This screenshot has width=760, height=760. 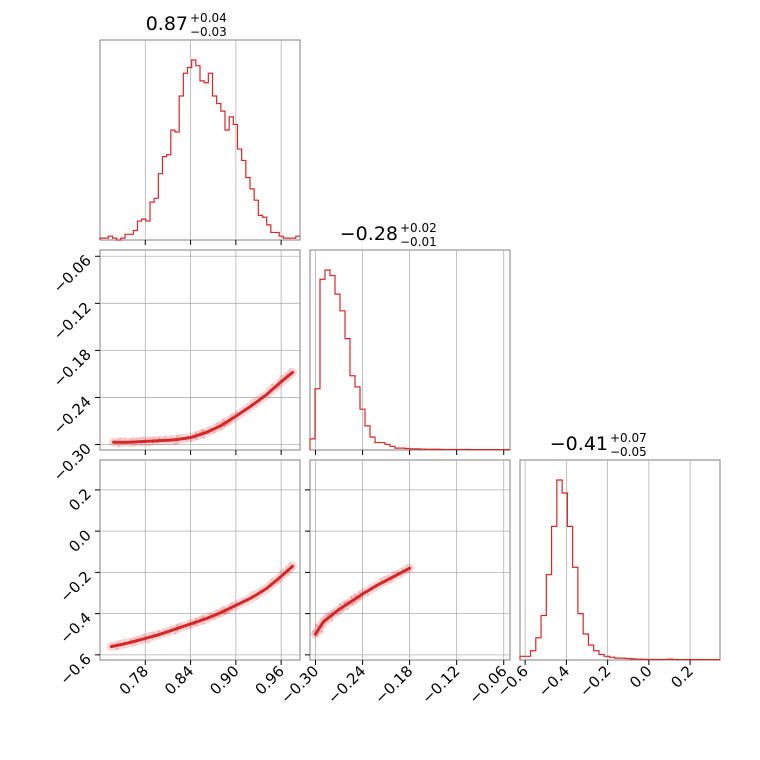 What do you see at coordinates (363, 601) in the screenshot?
I see `contour-p2-p1` at bounding box center [363, 601].